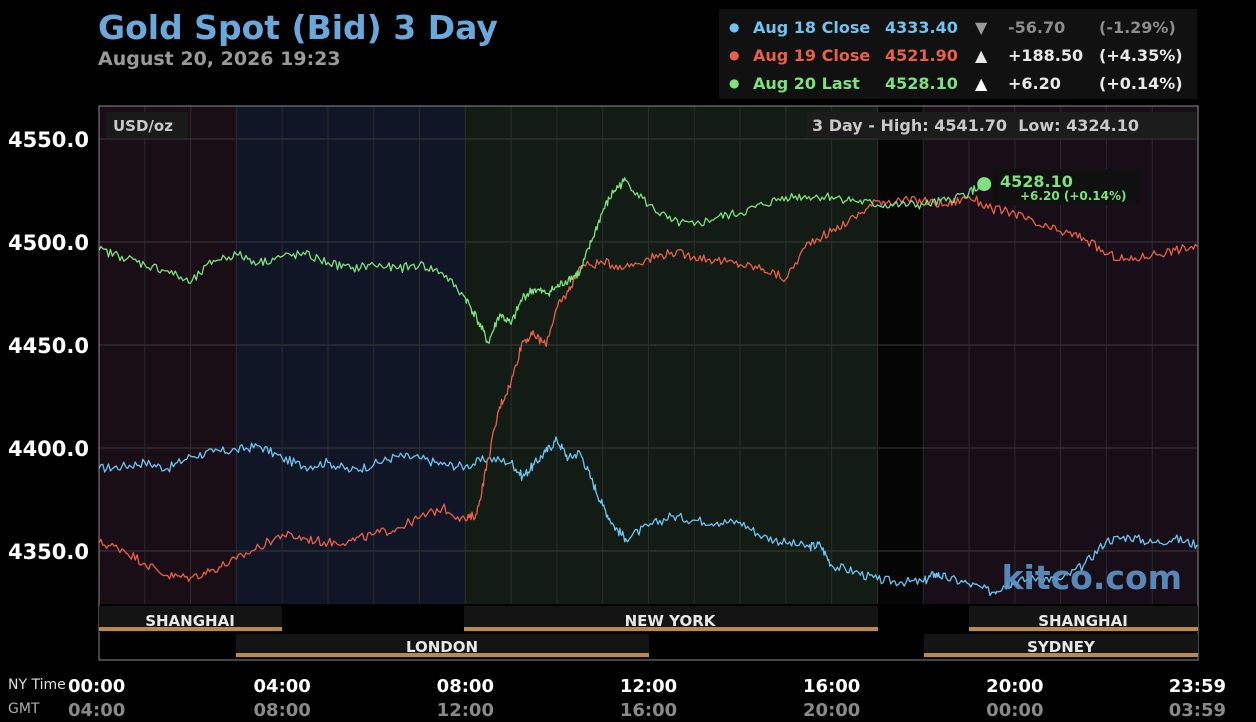 The width and height of the screenshot is (1256, 722). I want to click on x-tick-label-ny: 20:00, so click(1014, 686).